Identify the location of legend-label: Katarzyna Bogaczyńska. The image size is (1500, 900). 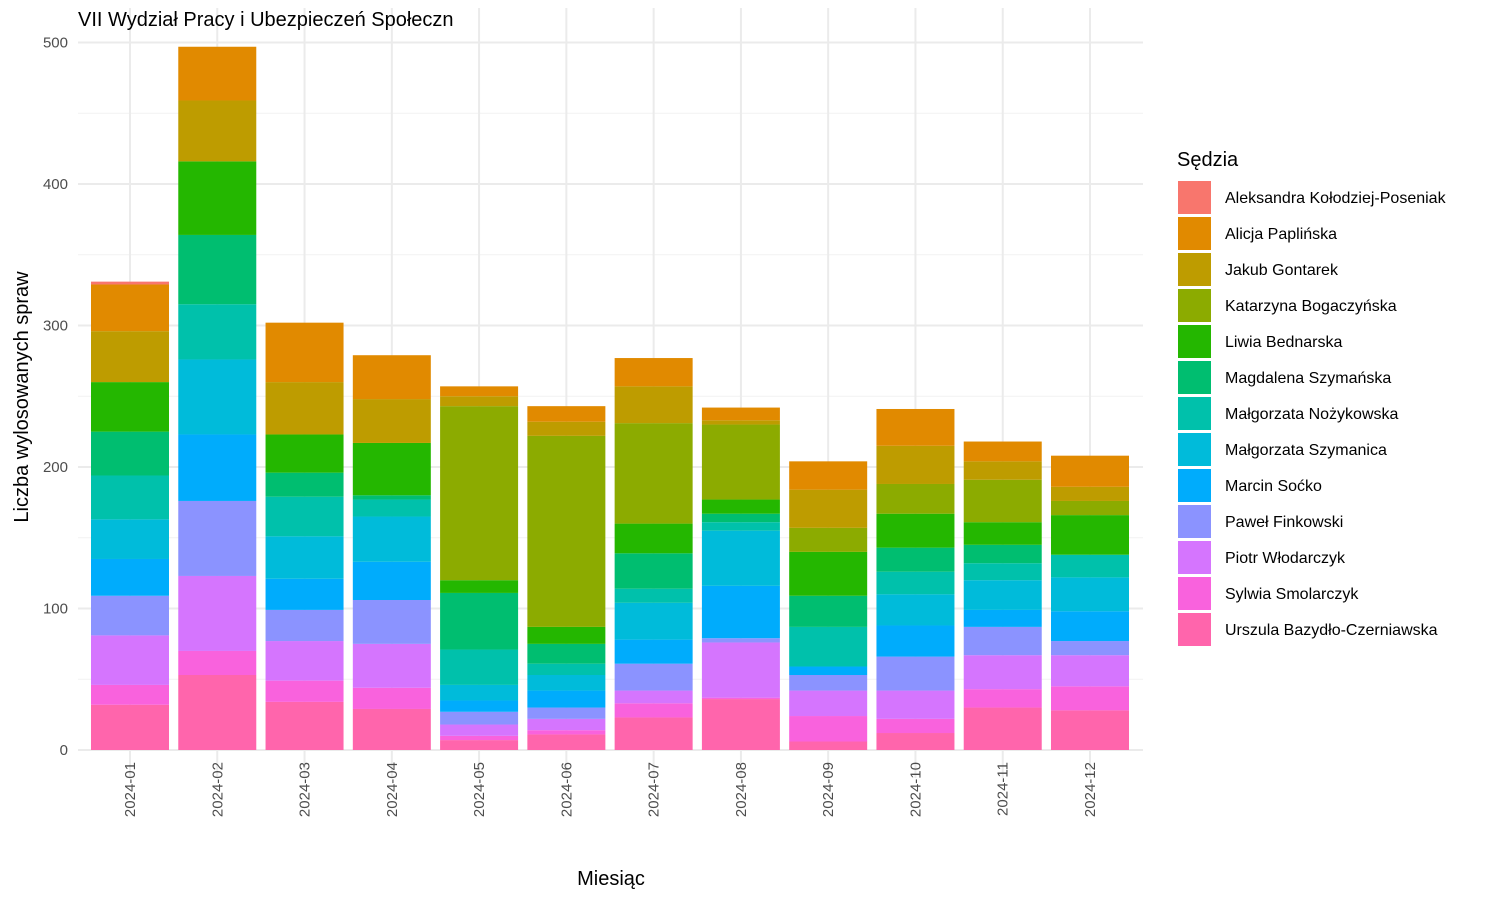
(1311, 306).